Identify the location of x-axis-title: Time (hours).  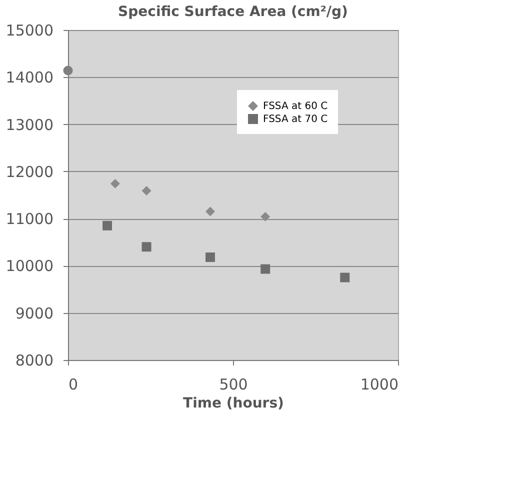
(233, 404).